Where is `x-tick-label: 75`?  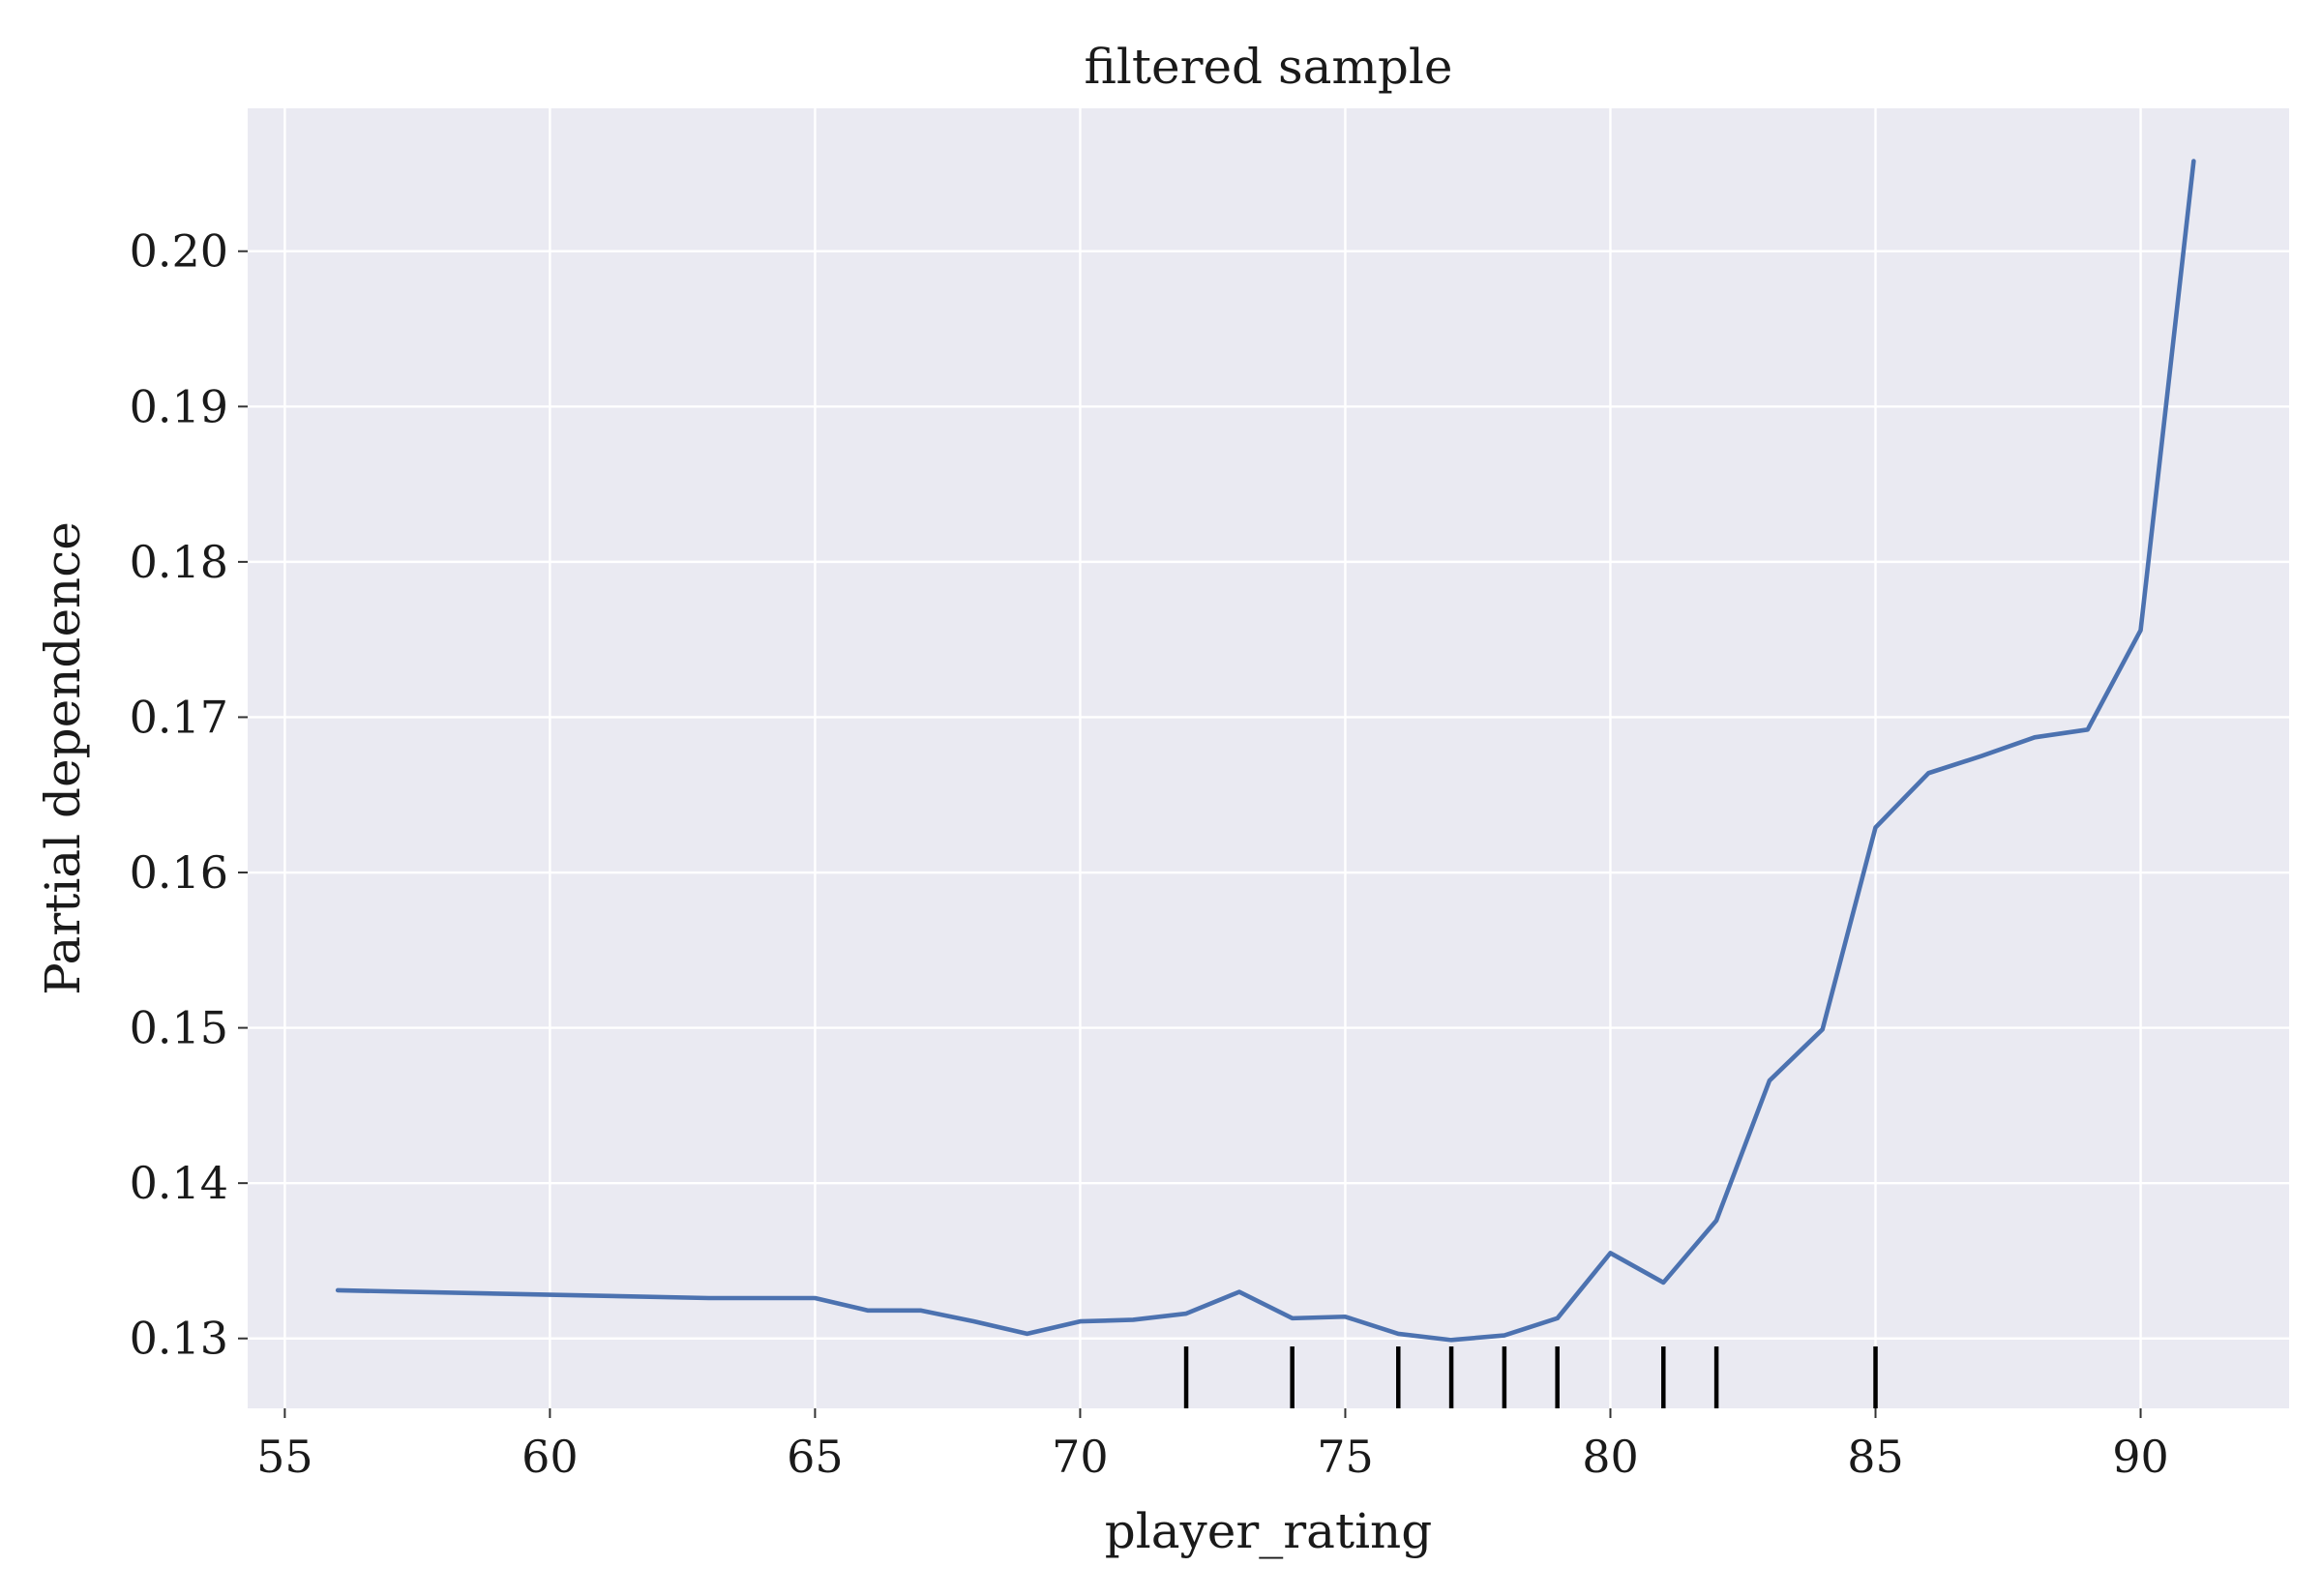 x-tick-label: 75 is located at coordinates (1345, 1457).